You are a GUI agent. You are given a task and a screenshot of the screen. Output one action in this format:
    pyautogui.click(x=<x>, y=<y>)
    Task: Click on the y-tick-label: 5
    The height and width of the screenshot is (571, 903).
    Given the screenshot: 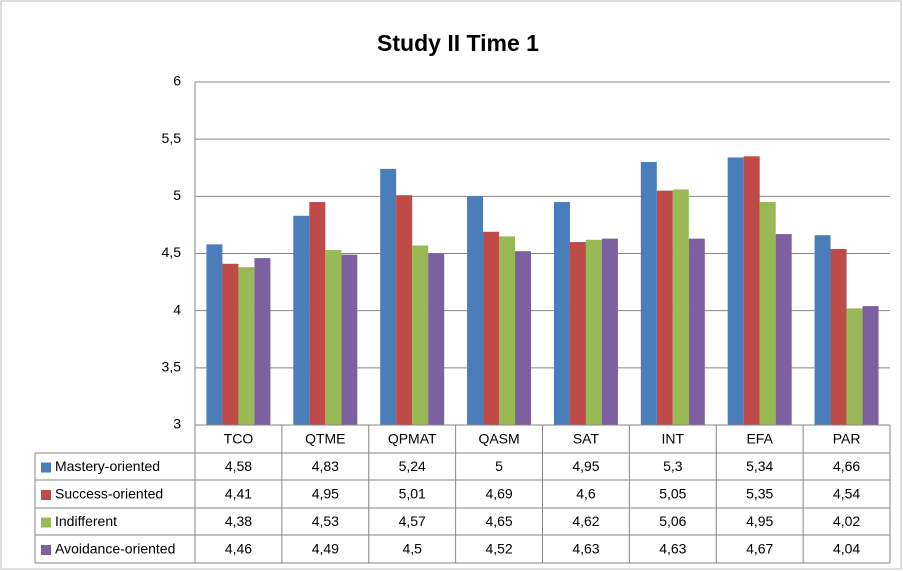 What is the action you would take?
    pyautogui.click(x=177, y=195)
    